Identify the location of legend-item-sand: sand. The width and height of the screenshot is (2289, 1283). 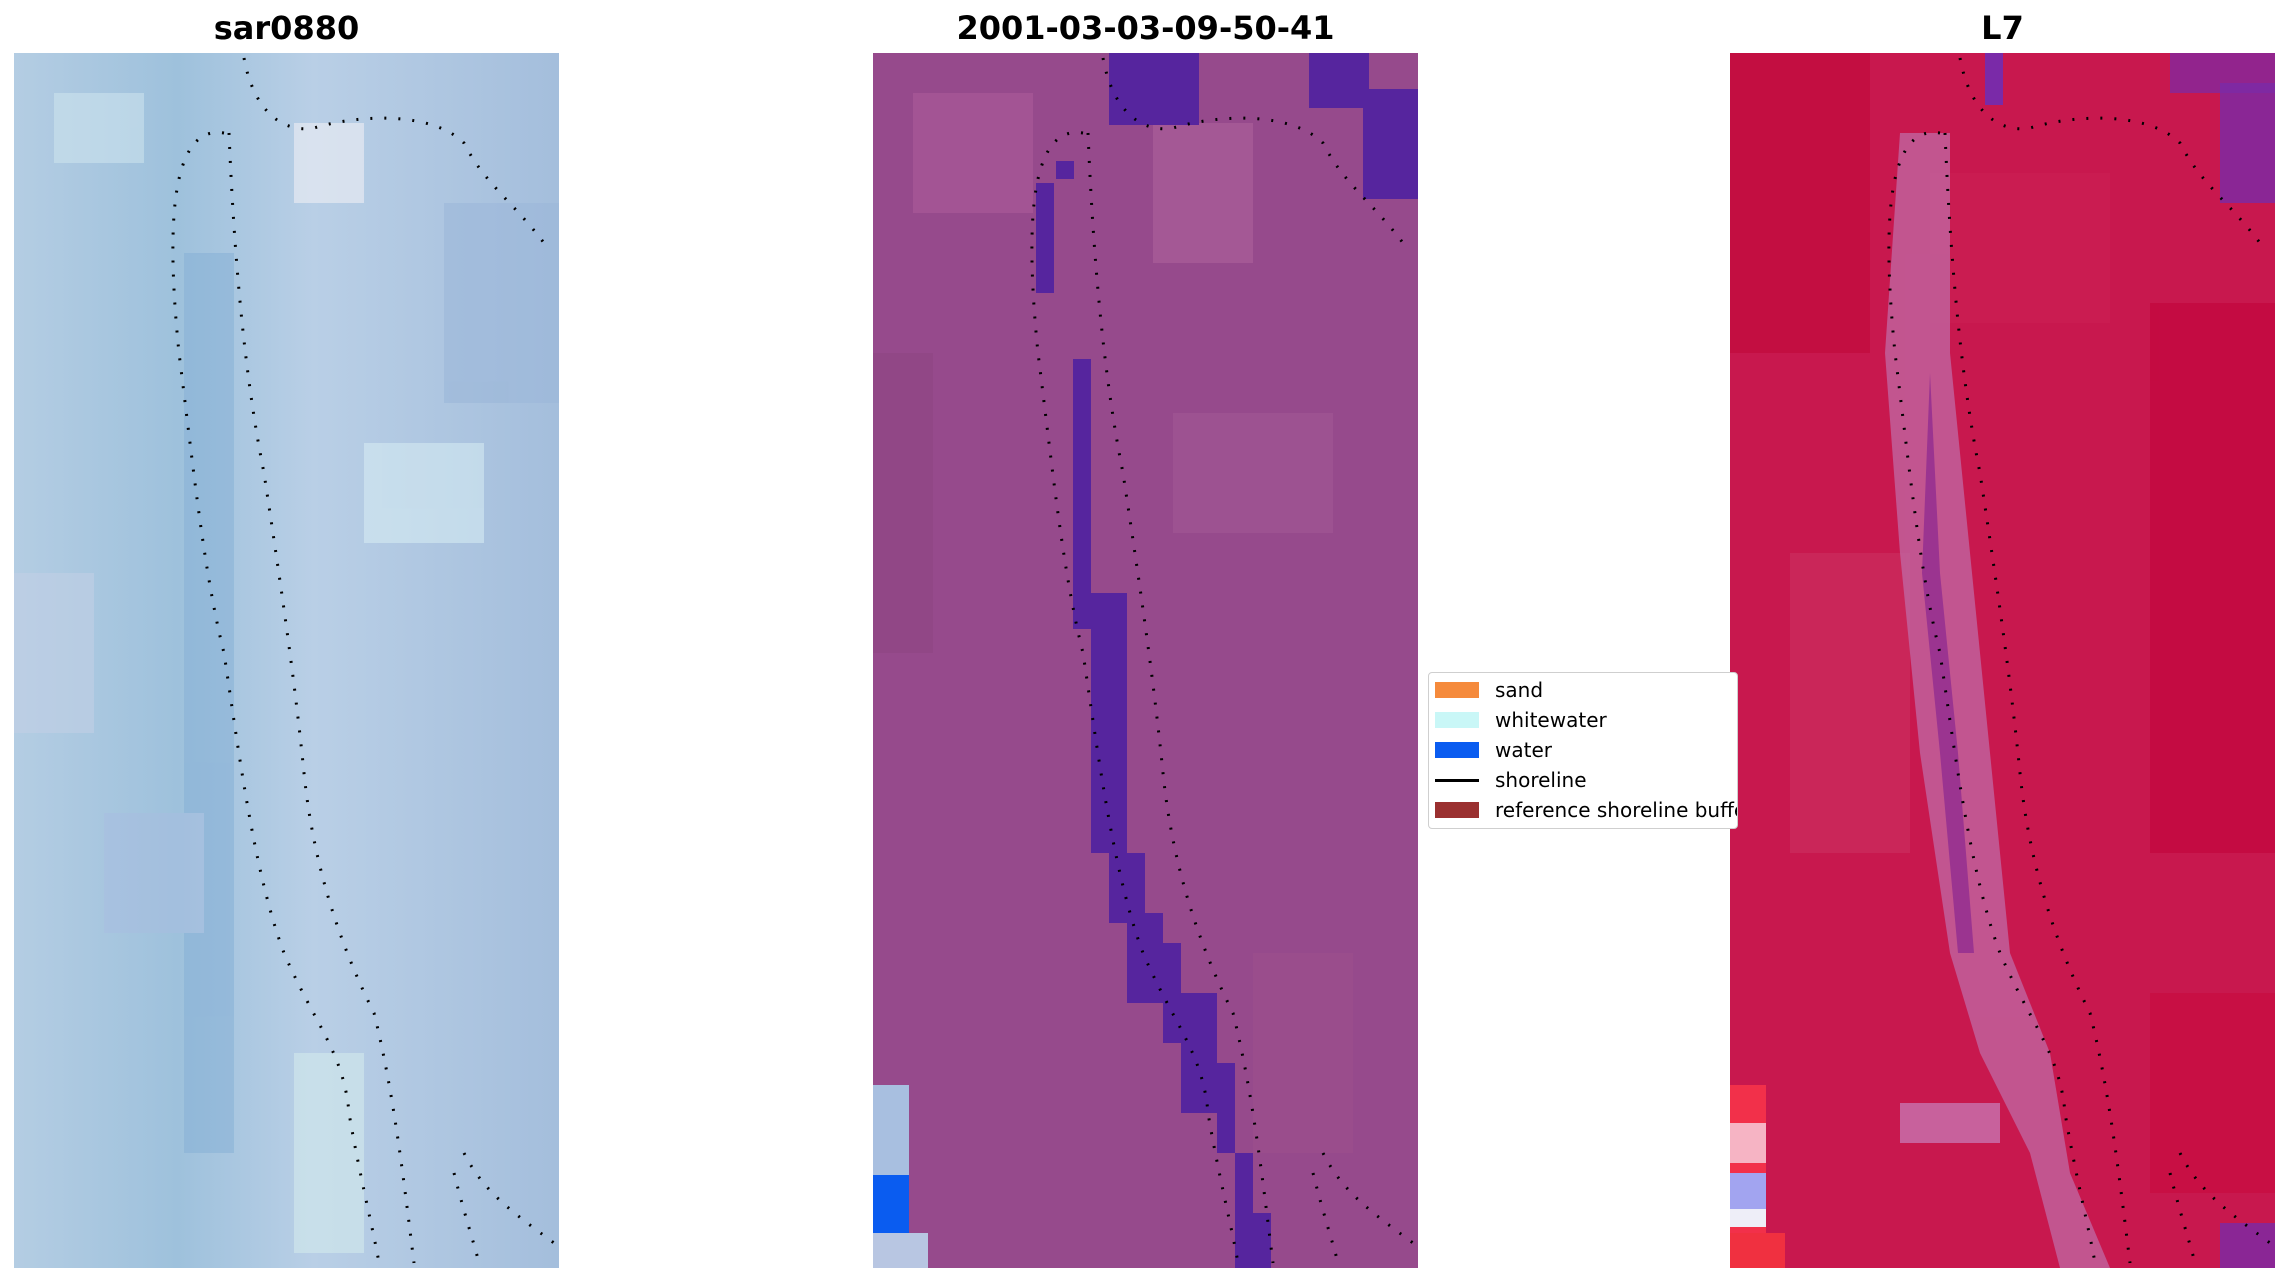
(1489, 690).